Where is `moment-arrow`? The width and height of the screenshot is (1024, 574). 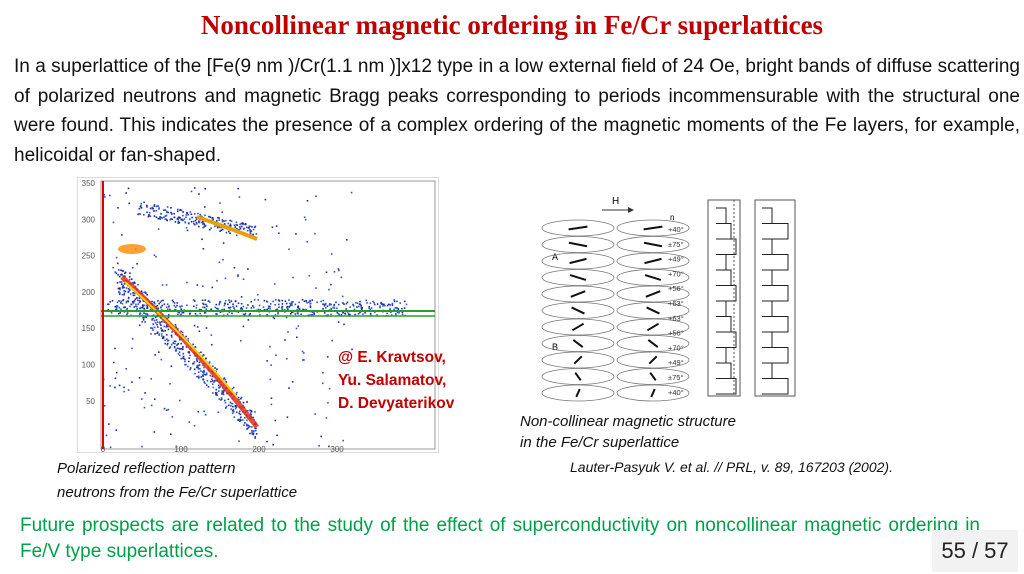 moment-arrow is located at coordinates (653, 277).